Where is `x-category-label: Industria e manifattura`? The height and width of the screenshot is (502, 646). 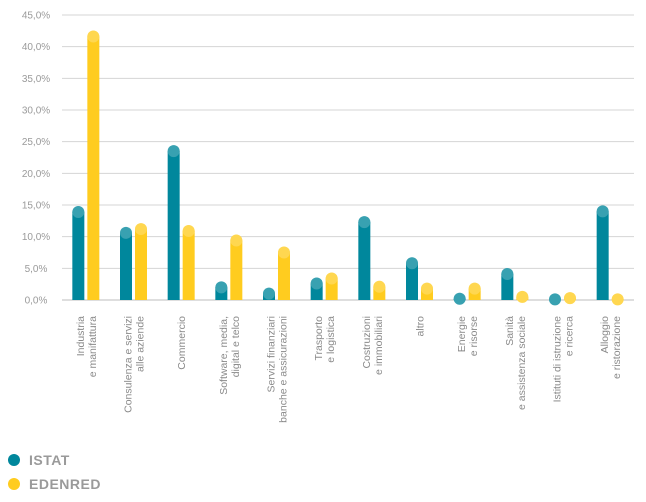 x-category-label: Industria e manifattura is located at coordinates (87, 346).